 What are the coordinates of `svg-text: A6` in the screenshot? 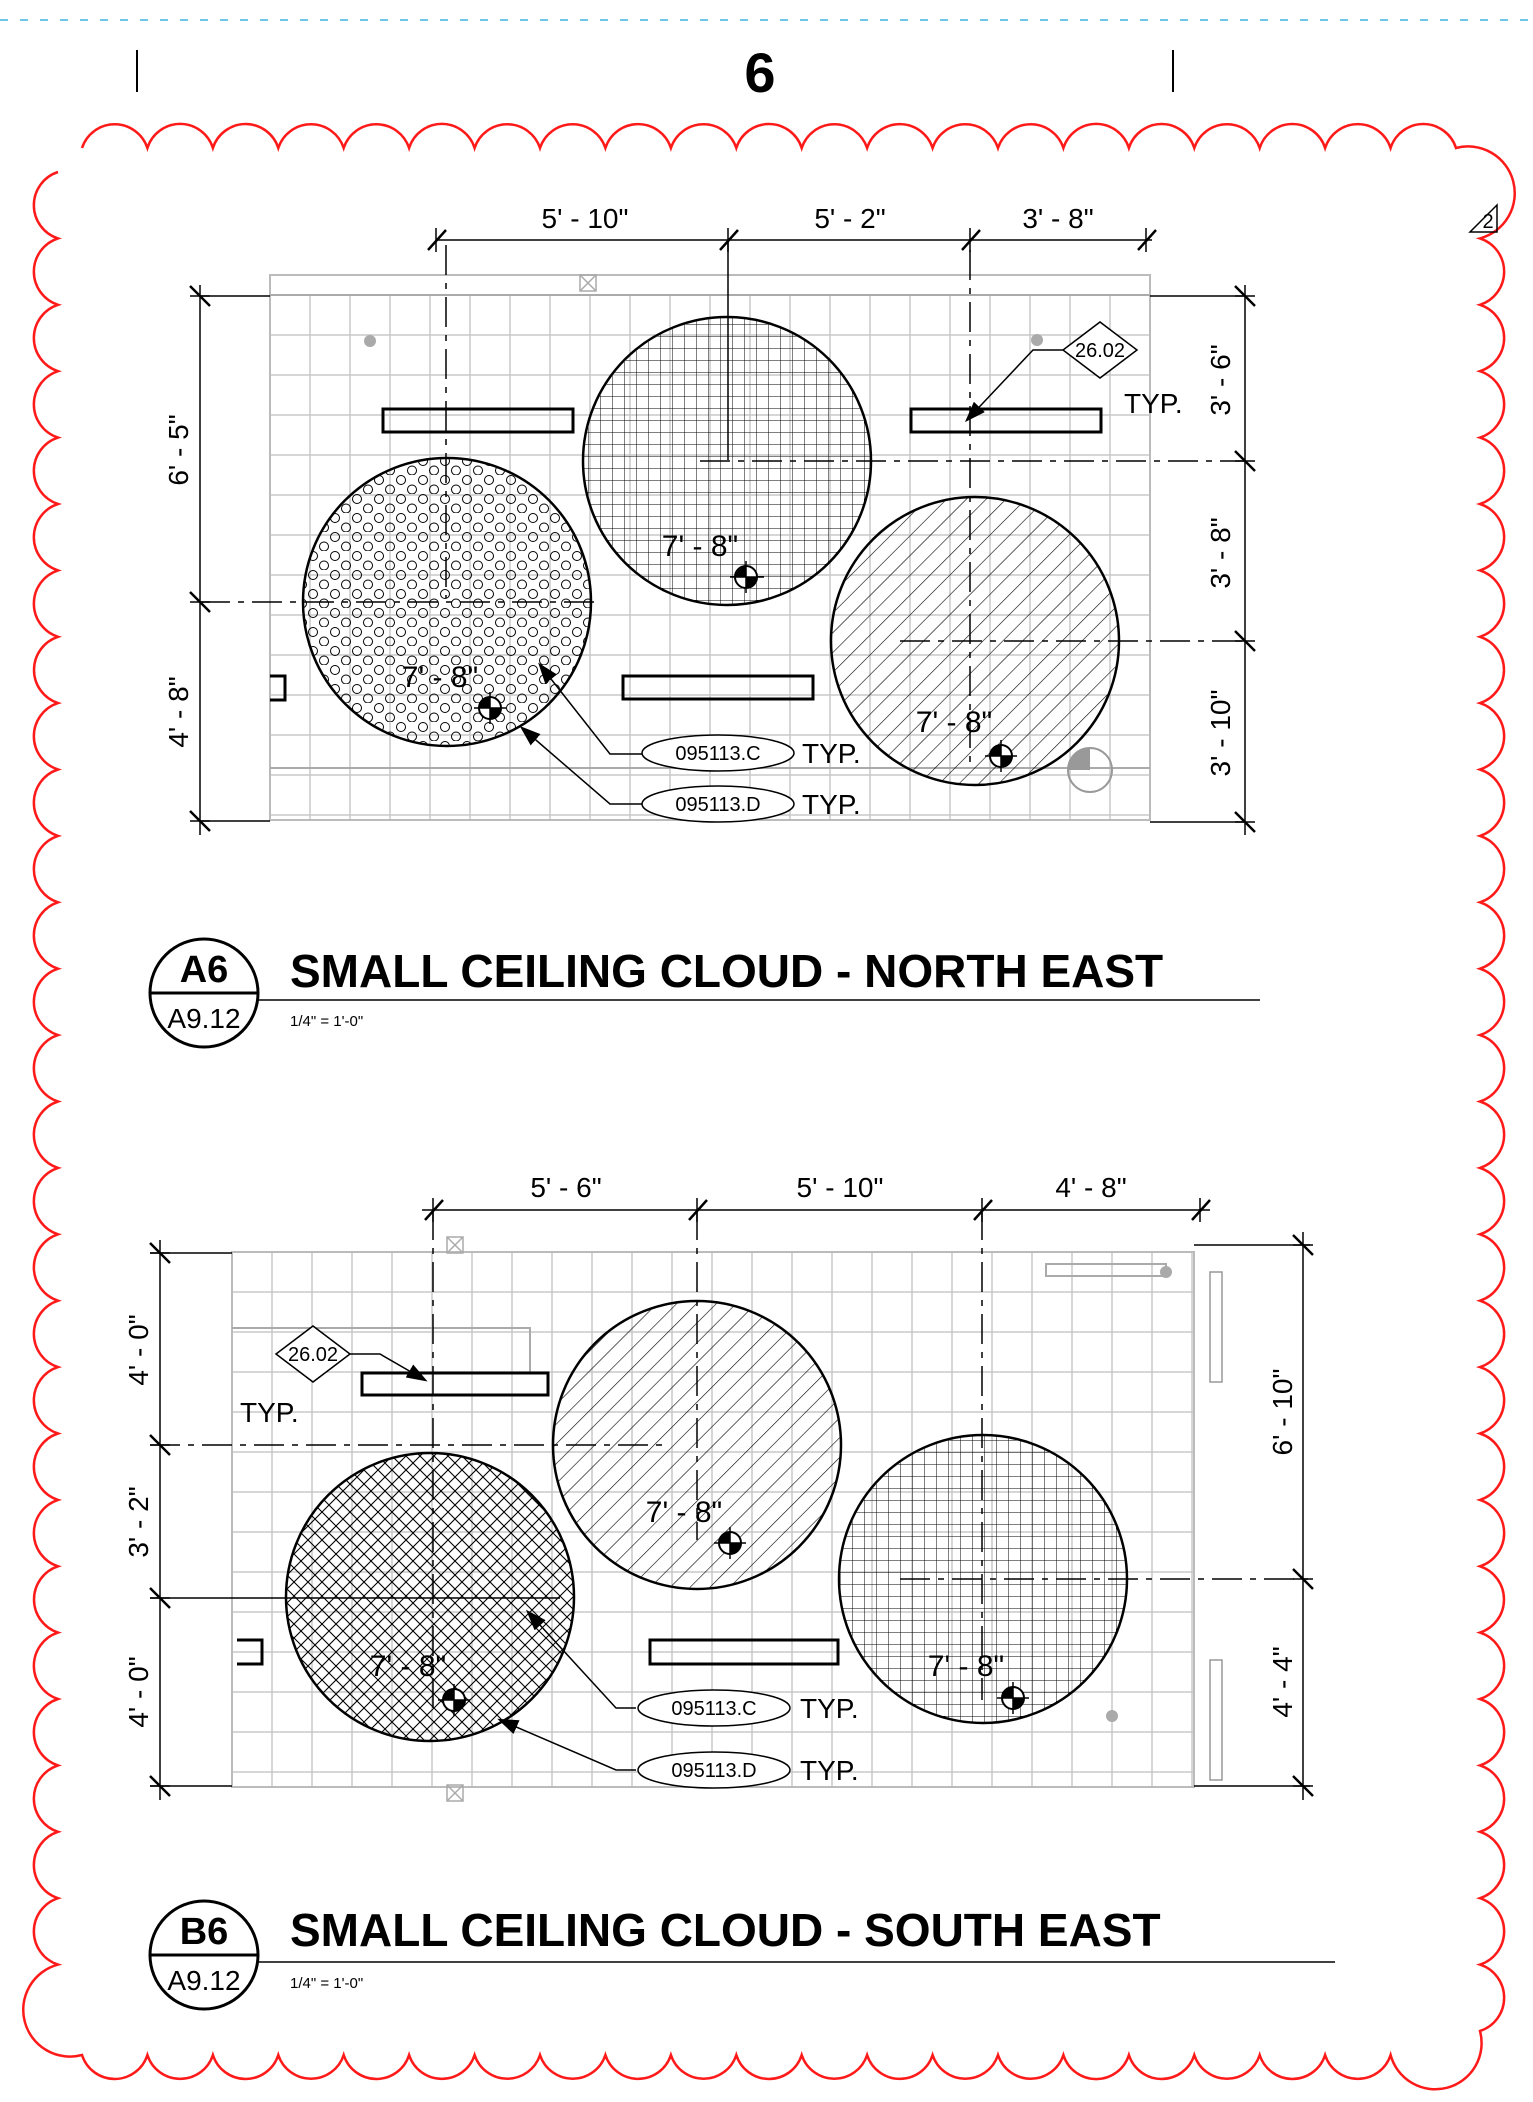 It's located at (204, 970).